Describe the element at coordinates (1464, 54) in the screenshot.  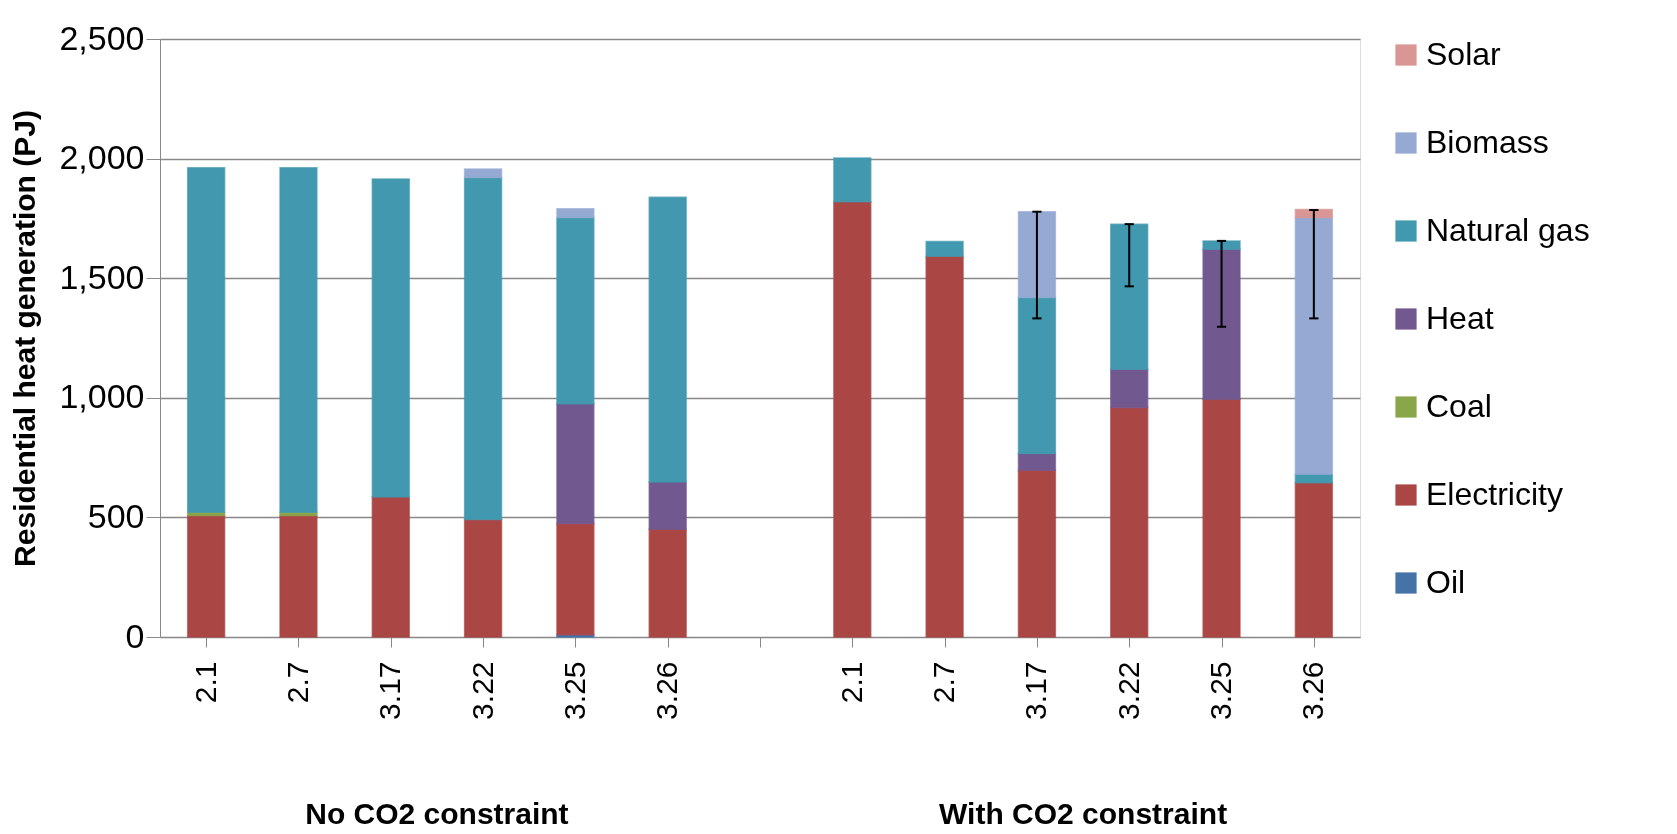
I see `legend-label: Solar` at that location.